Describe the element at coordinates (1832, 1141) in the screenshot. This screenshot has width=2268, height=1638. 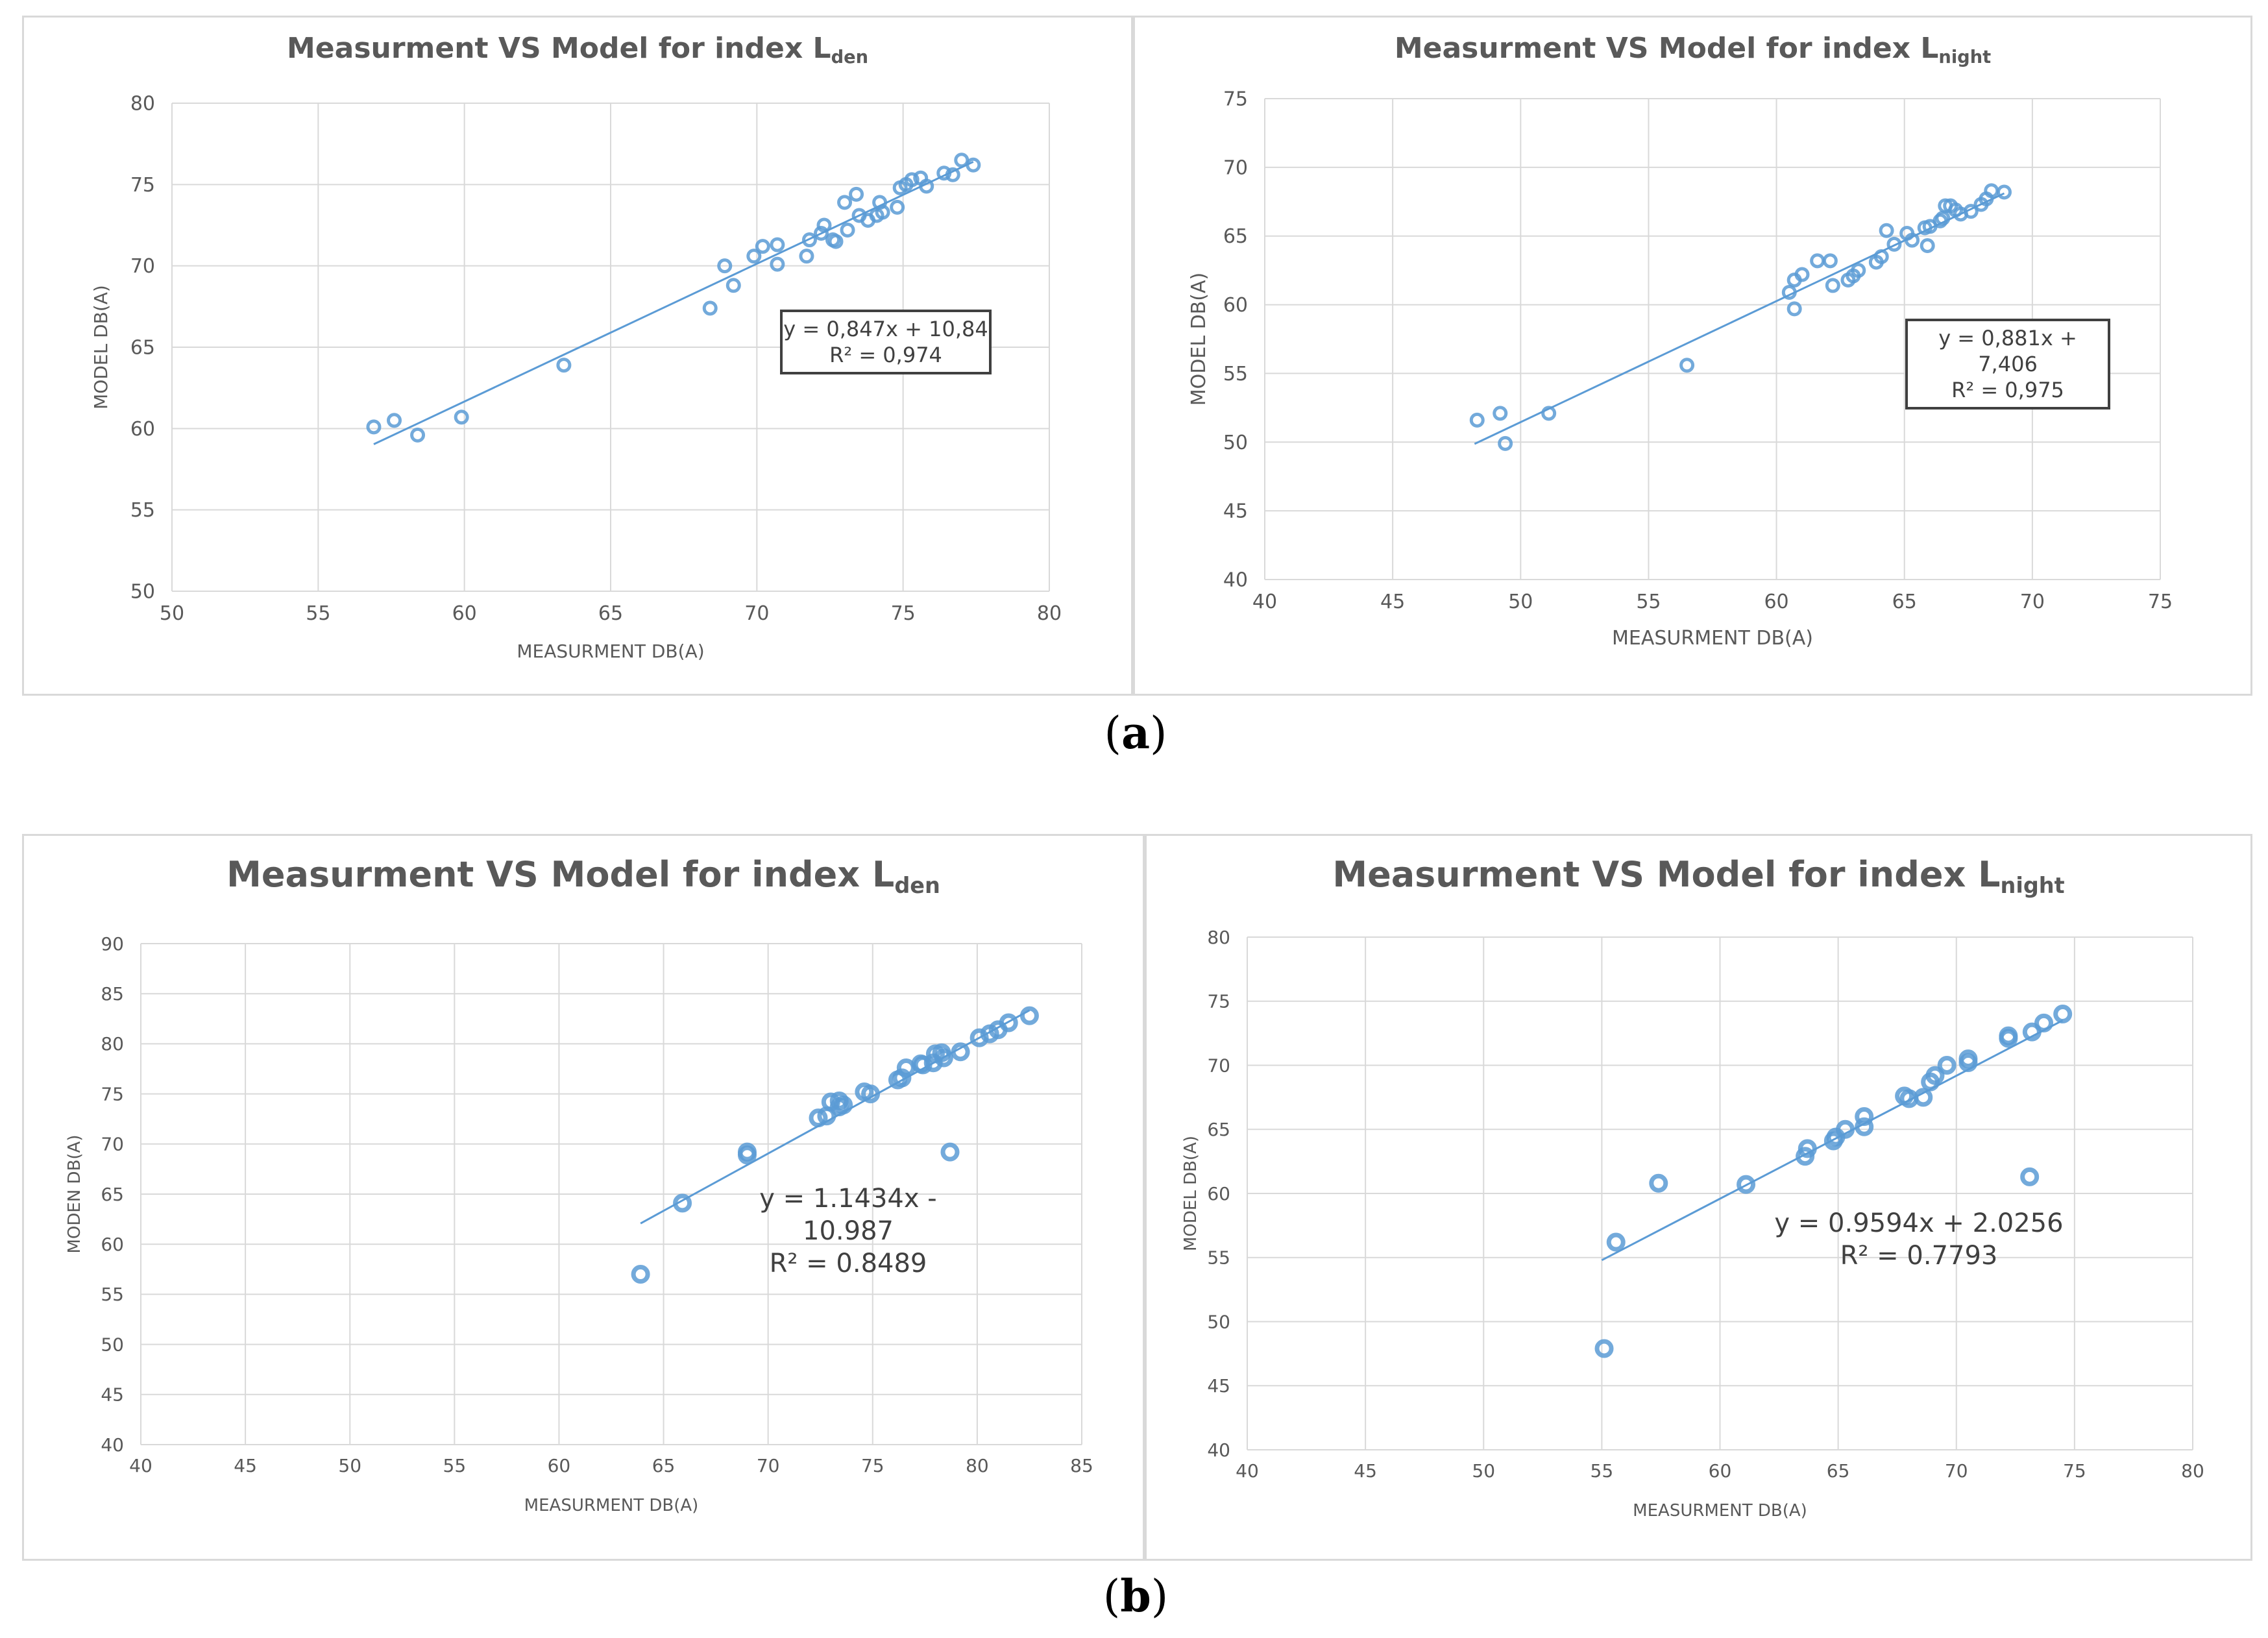
I see `trendline` at that location.